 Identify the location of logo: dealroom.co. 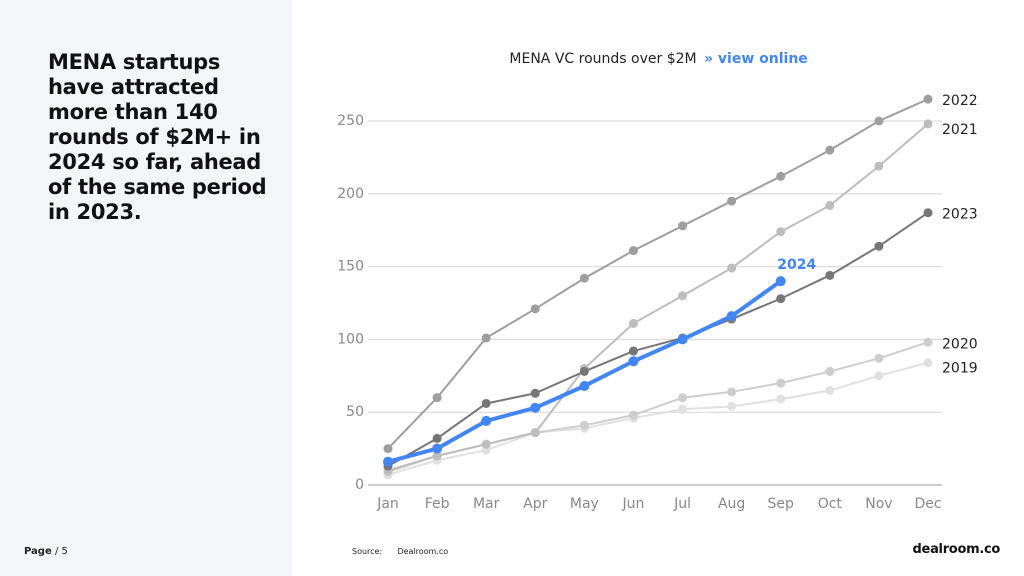
(956, 549).